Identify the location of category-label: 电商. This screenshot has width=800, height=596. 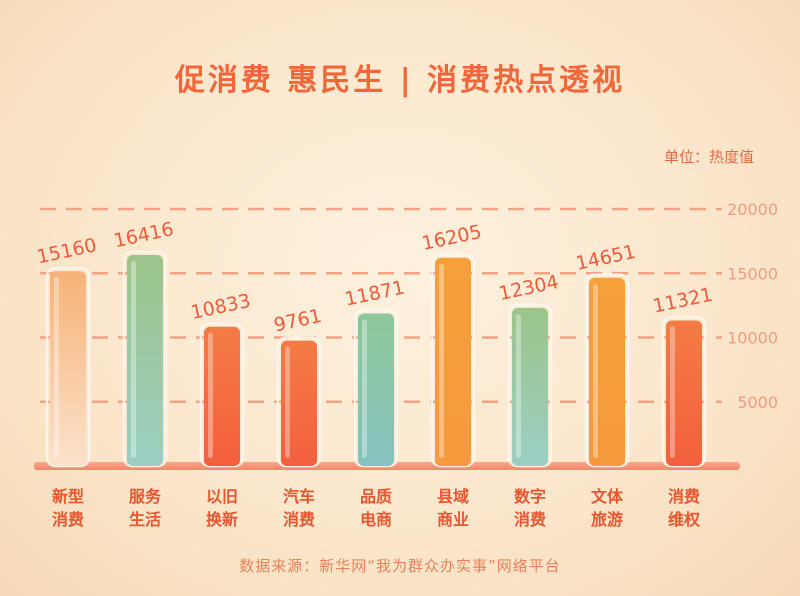
(376, 519).